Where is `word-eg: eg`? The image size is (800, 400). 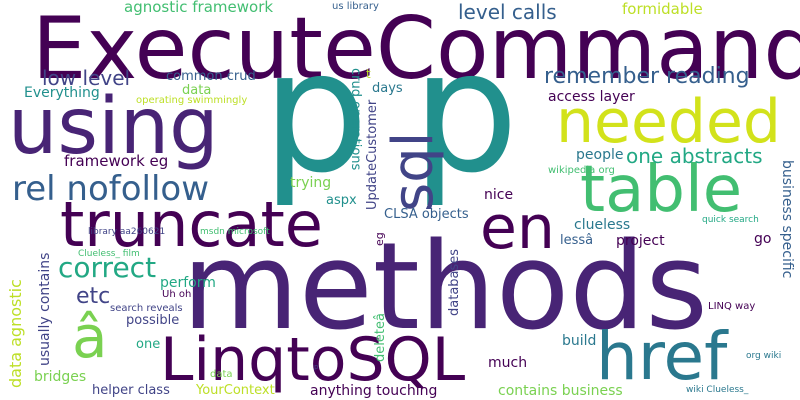 word-eg: eg is located at coordinates (379, 239).